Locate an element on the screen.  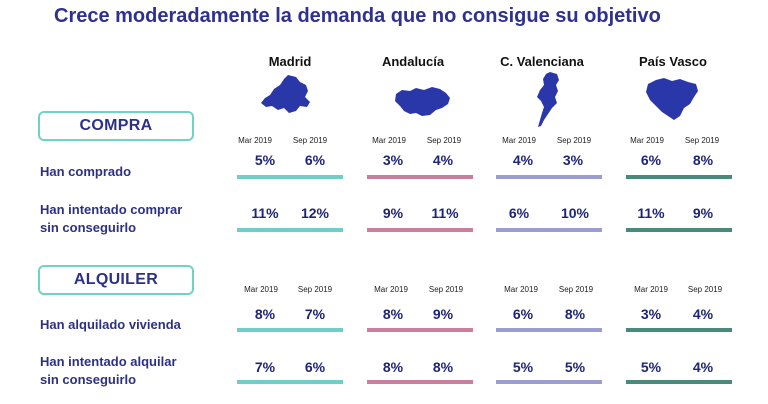
row-label-line-1: Han alquilado vivienda is located at coordinates (110, 325).